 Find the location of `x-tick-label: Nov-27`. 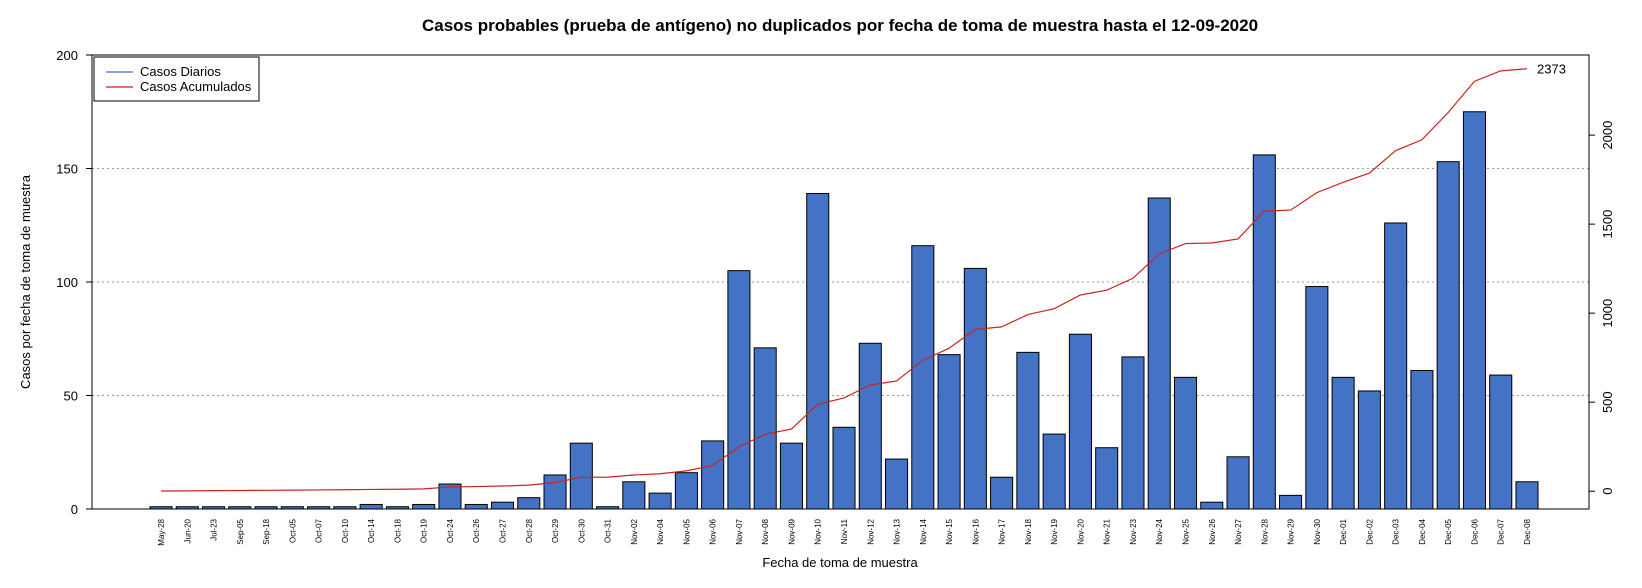

x-tick-label: Nov-27 is located at coordinates (1238, 531).